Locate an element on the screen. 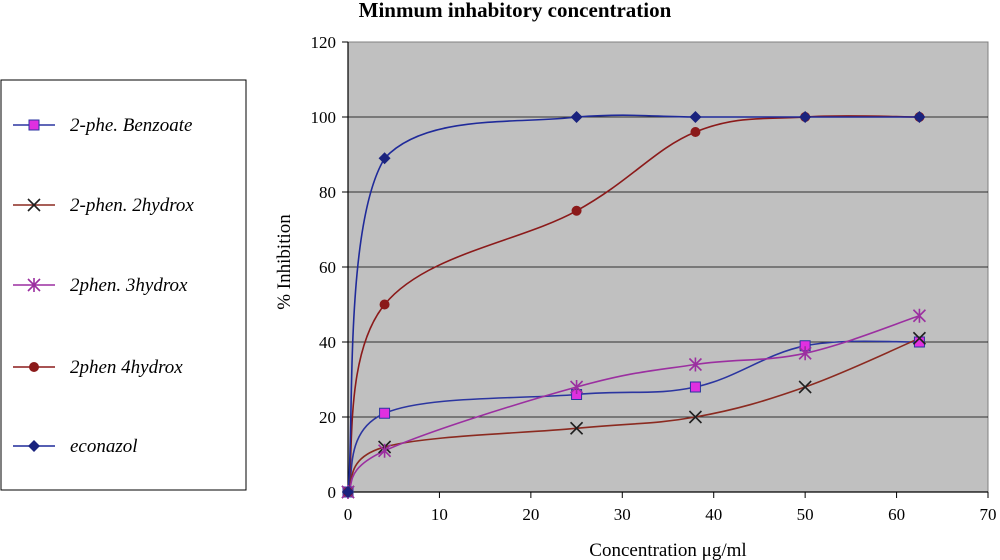 The height and width of the screenshot is (560, 1000). x-tick-label: 50 is located at coordinates (805, 514).